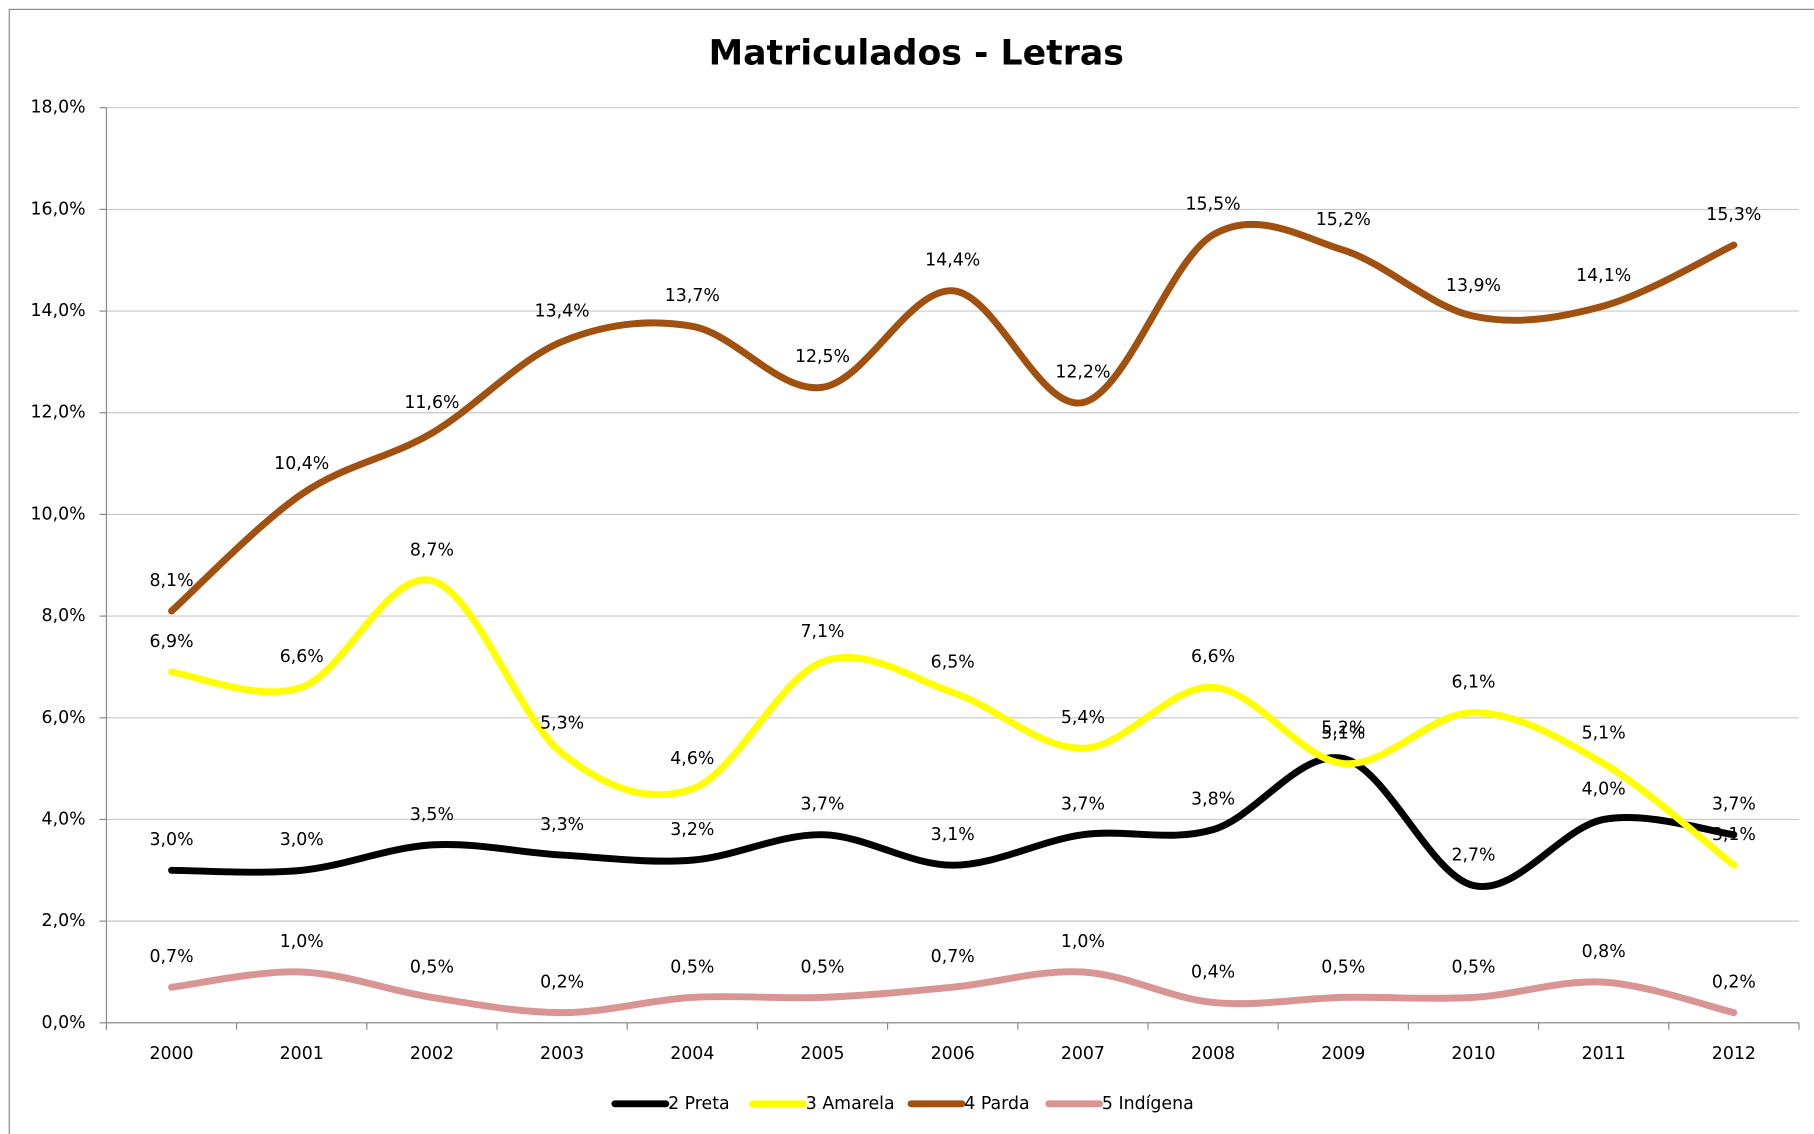 The image size is (1814, 1134). I want to click on x-tick-label: 2008, so click(1213, 1054).